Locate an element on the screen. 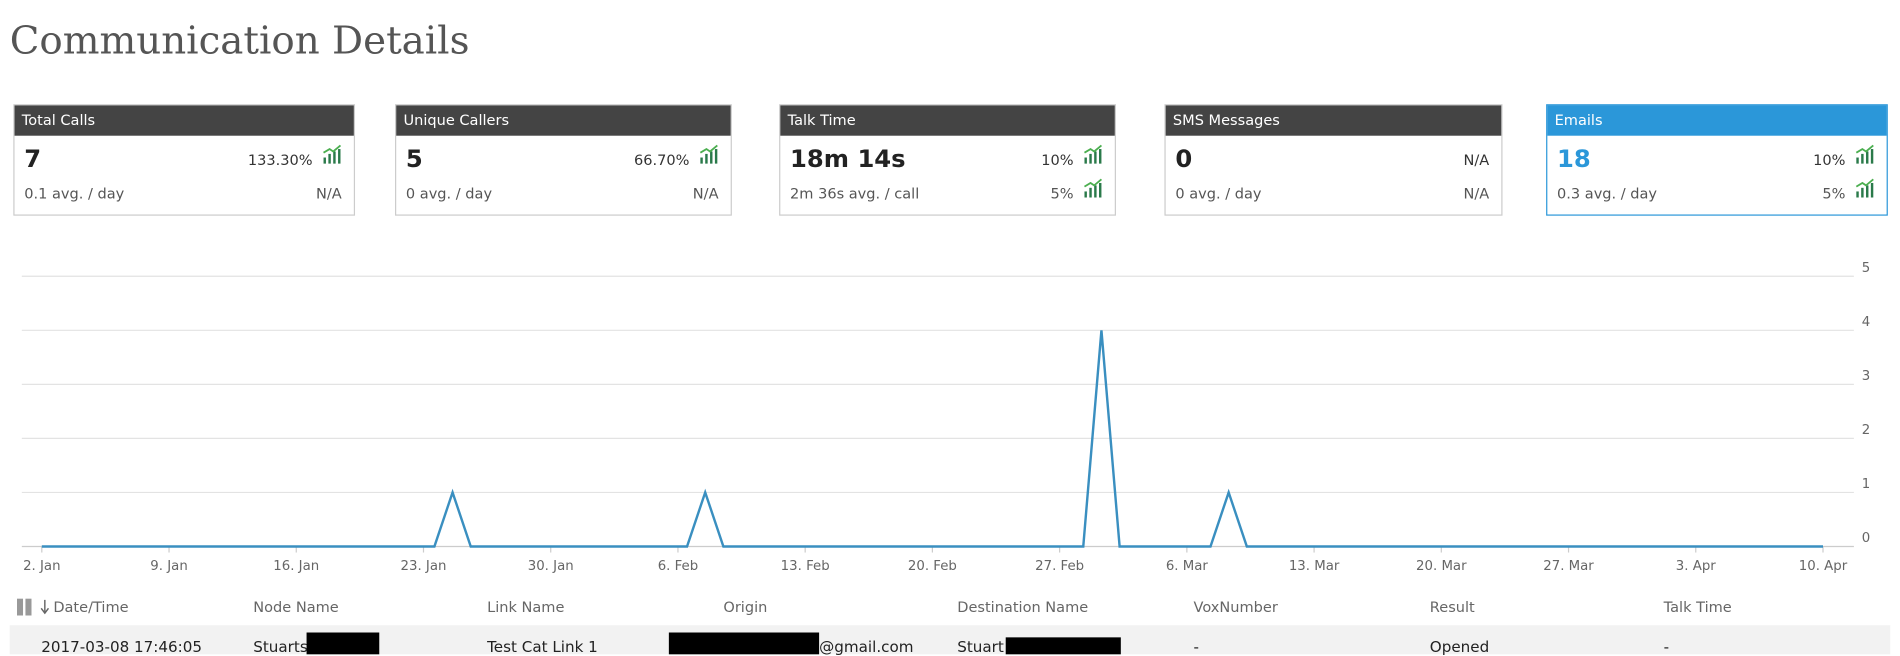  x-tick-label: 13. Feb is located at coordinates (805, 566).